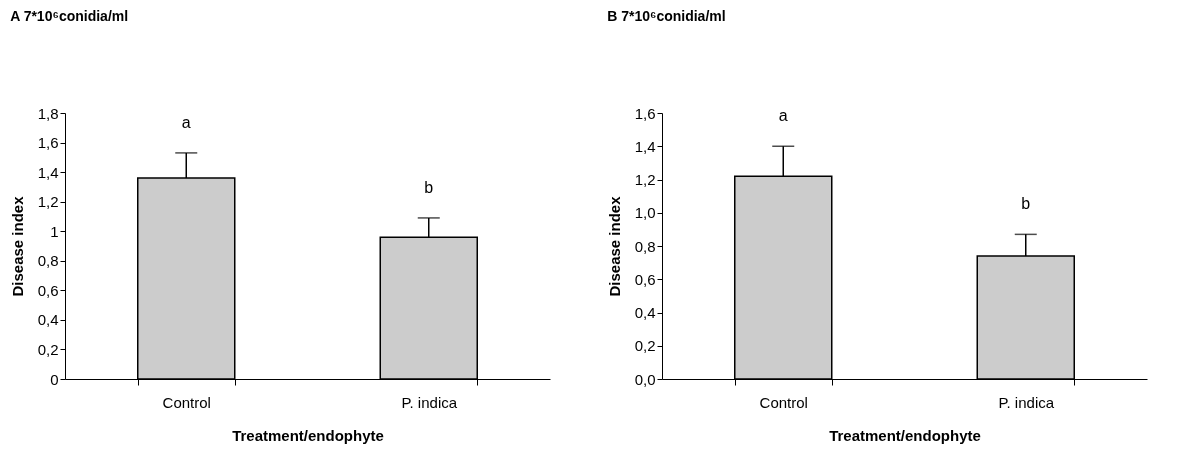  Describe the element at coordinates (69, 16) in the screenshot. I see `chart-title: A 7*10⁶conidia/ml` at that location.